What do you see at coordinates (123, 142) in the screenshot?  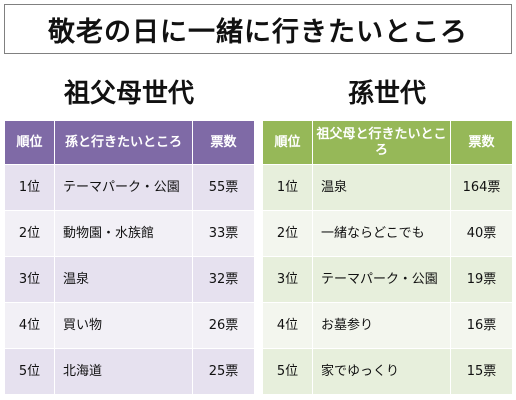 I see `column-header-place: 孫と行きたいところ` at bounding box center [123, 142].